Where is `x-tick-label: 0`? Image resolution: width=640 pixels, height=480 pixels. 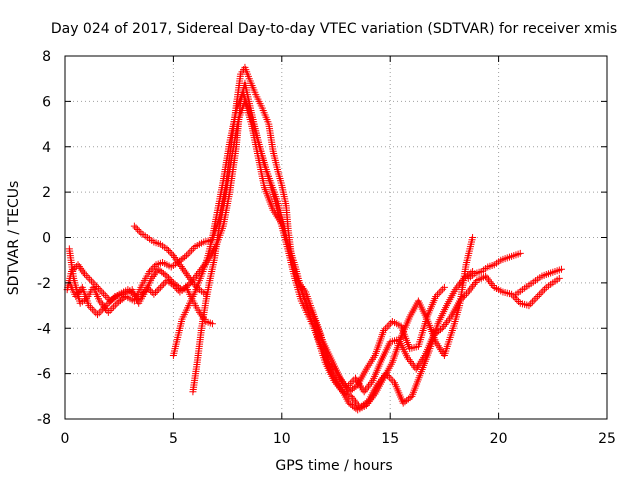
x-tick-label: 0 is located at coordinates (65, 439).